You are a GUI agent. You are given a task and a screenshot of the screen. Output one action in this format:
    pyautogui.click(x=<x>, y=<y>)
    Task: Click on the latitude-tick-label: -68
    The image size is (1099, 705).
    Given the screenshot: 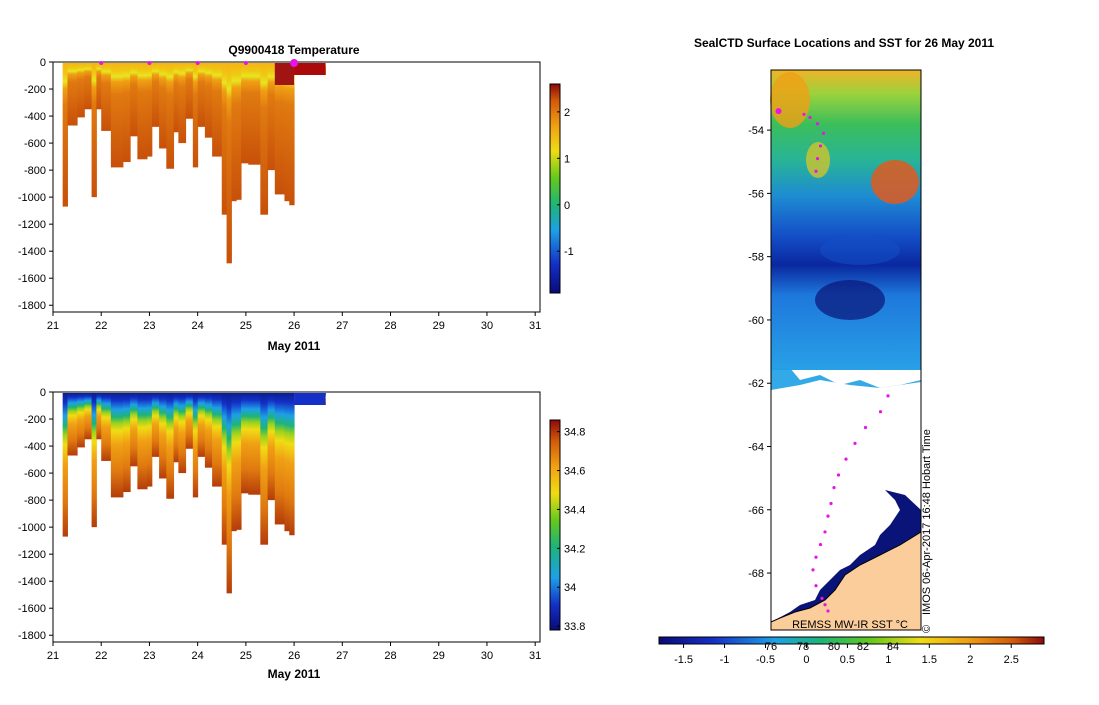 What is the action you would take?
    pyautogui.click(x=756, y=574)
    